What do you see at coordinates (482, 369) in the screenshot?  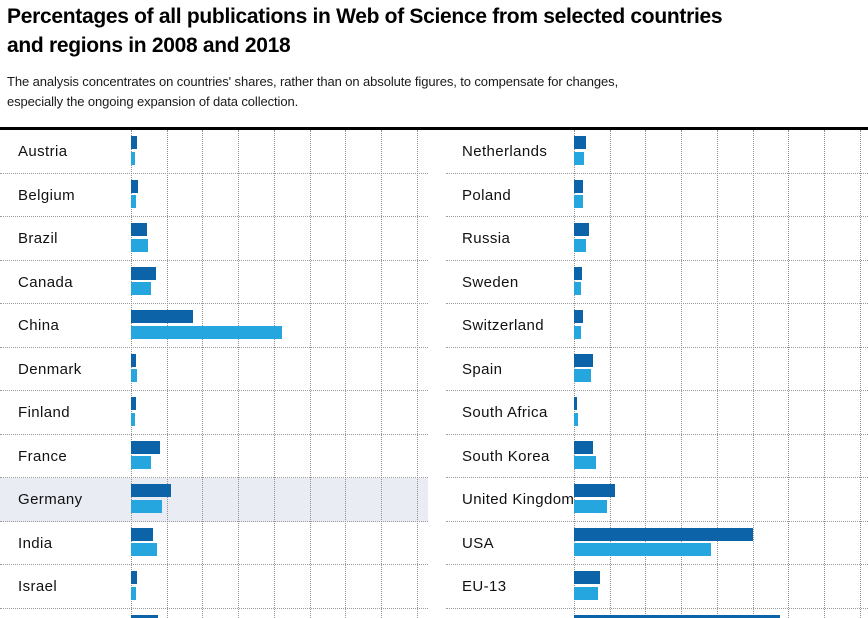 I see `country-label: Spain` at bounding box center [482, 369].